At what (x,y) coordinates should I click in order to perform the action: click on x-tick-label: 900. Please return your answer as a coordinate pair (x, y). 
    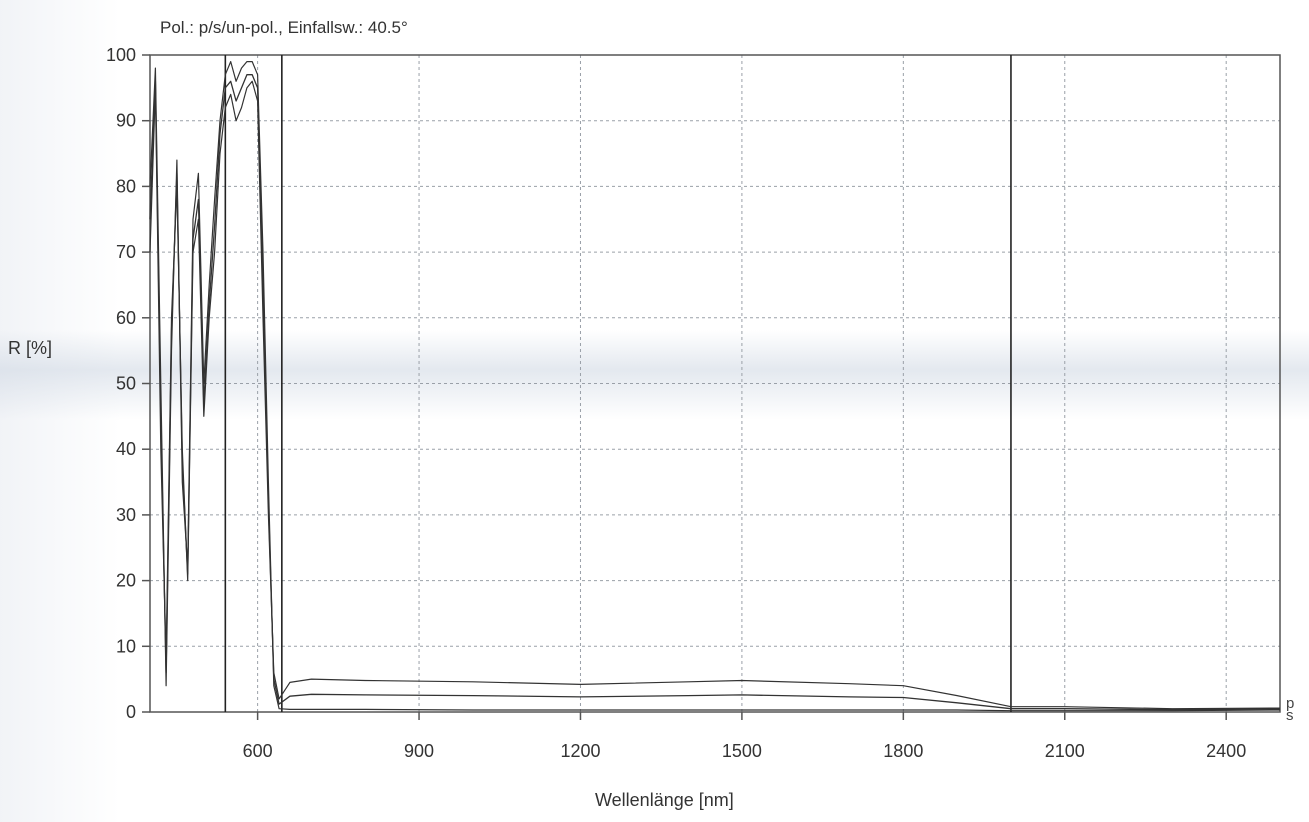
    Looking at the image, I should click on (419, 751).